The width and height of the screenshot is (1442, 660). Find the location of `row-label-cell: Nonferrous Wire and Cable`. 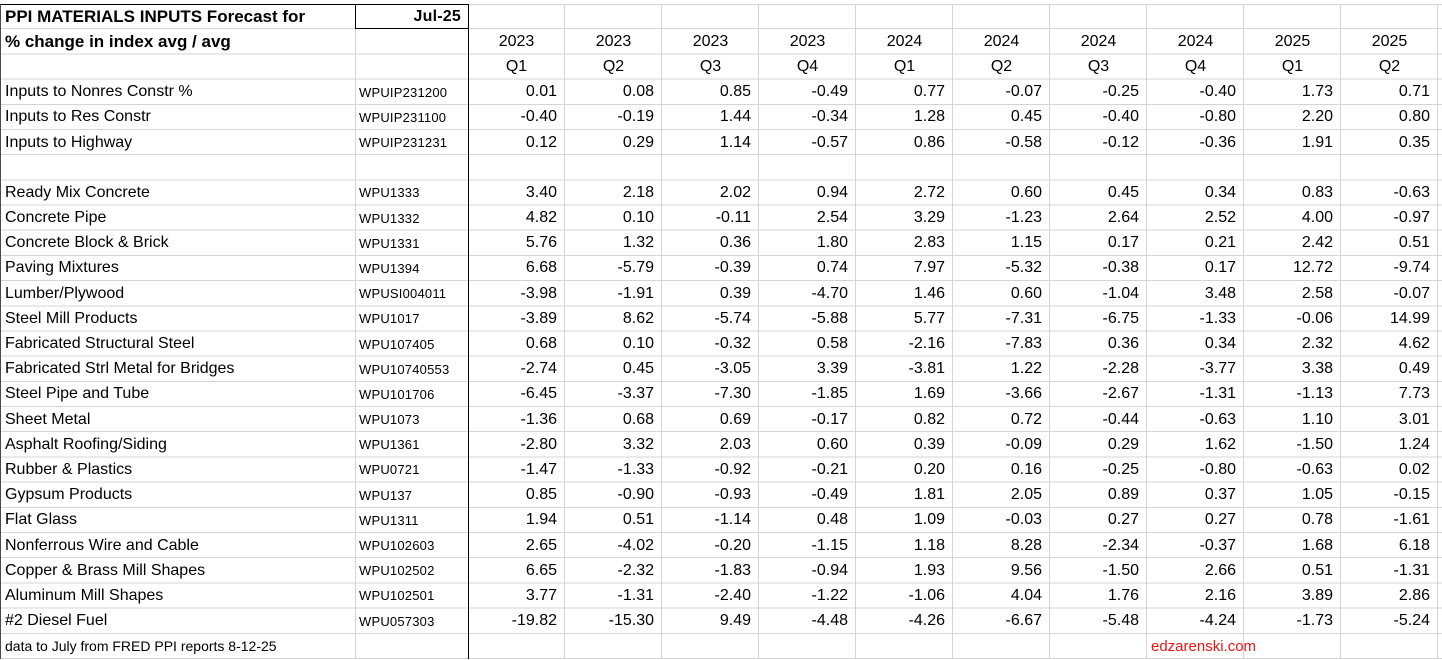

row-label-cell: Nonferrous Wire and Cable is located at coordinates (102, 545).